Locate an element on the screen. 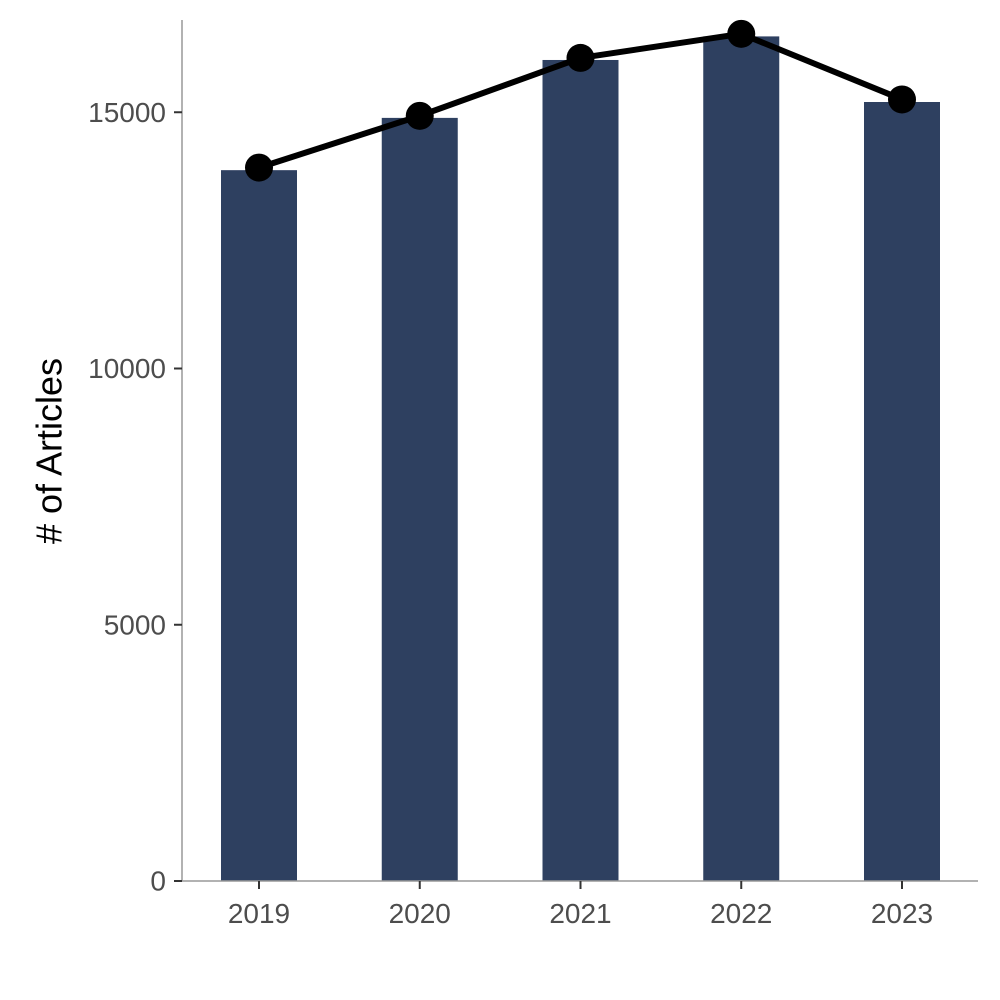 The image size is (1000, 1000). line-point-2019 is located at coordinates (259, 167).